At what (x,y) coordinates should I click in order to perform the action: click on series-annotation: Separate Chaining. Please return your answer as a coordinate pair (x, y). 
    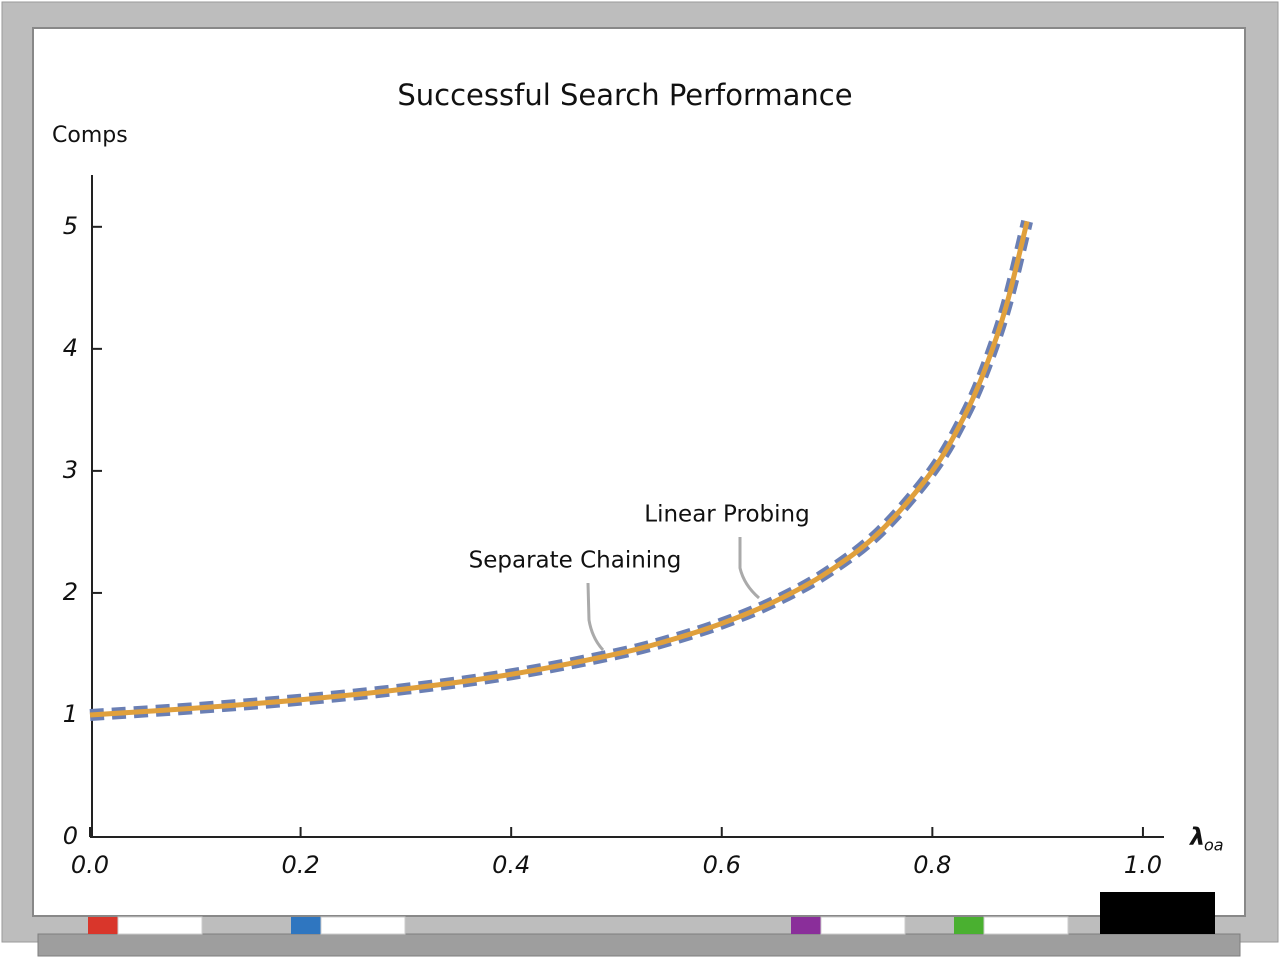
    Looking at the image, I should click on (575, 561).